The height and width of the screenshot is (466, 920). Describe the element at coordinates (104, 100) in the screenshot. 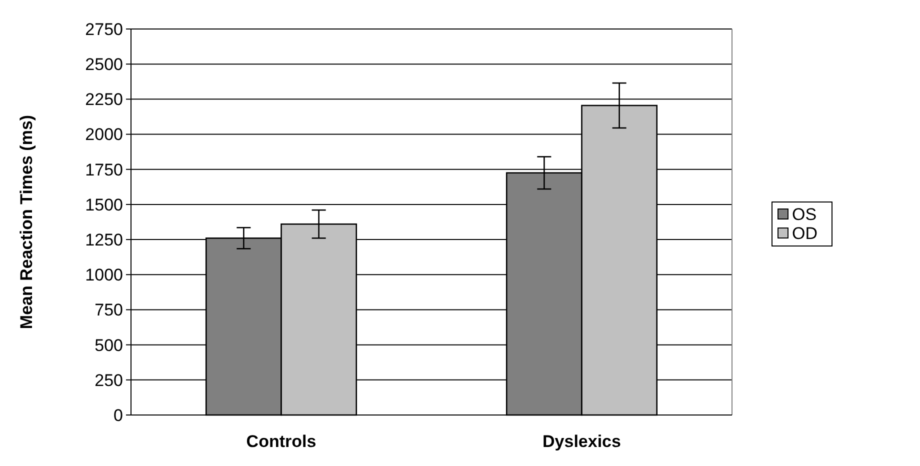

I see `y-tick-label: 2250` at that location.